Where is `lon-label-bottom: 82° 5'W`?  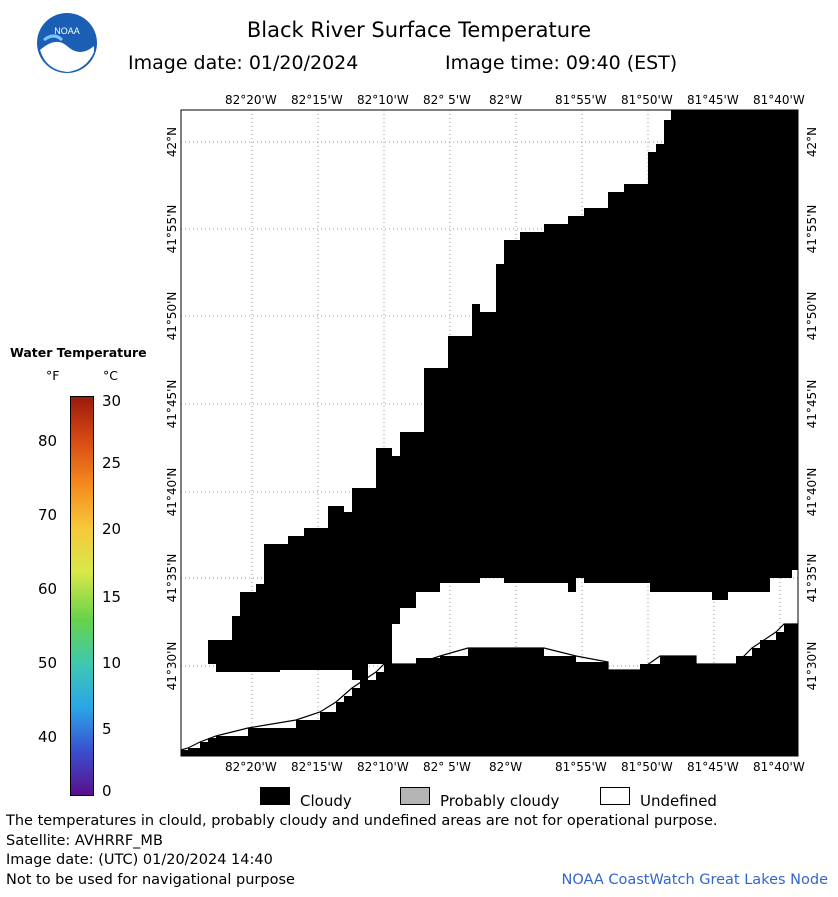
lon-label-bottom: 82° 5'W is located at coordinates (447, 767).